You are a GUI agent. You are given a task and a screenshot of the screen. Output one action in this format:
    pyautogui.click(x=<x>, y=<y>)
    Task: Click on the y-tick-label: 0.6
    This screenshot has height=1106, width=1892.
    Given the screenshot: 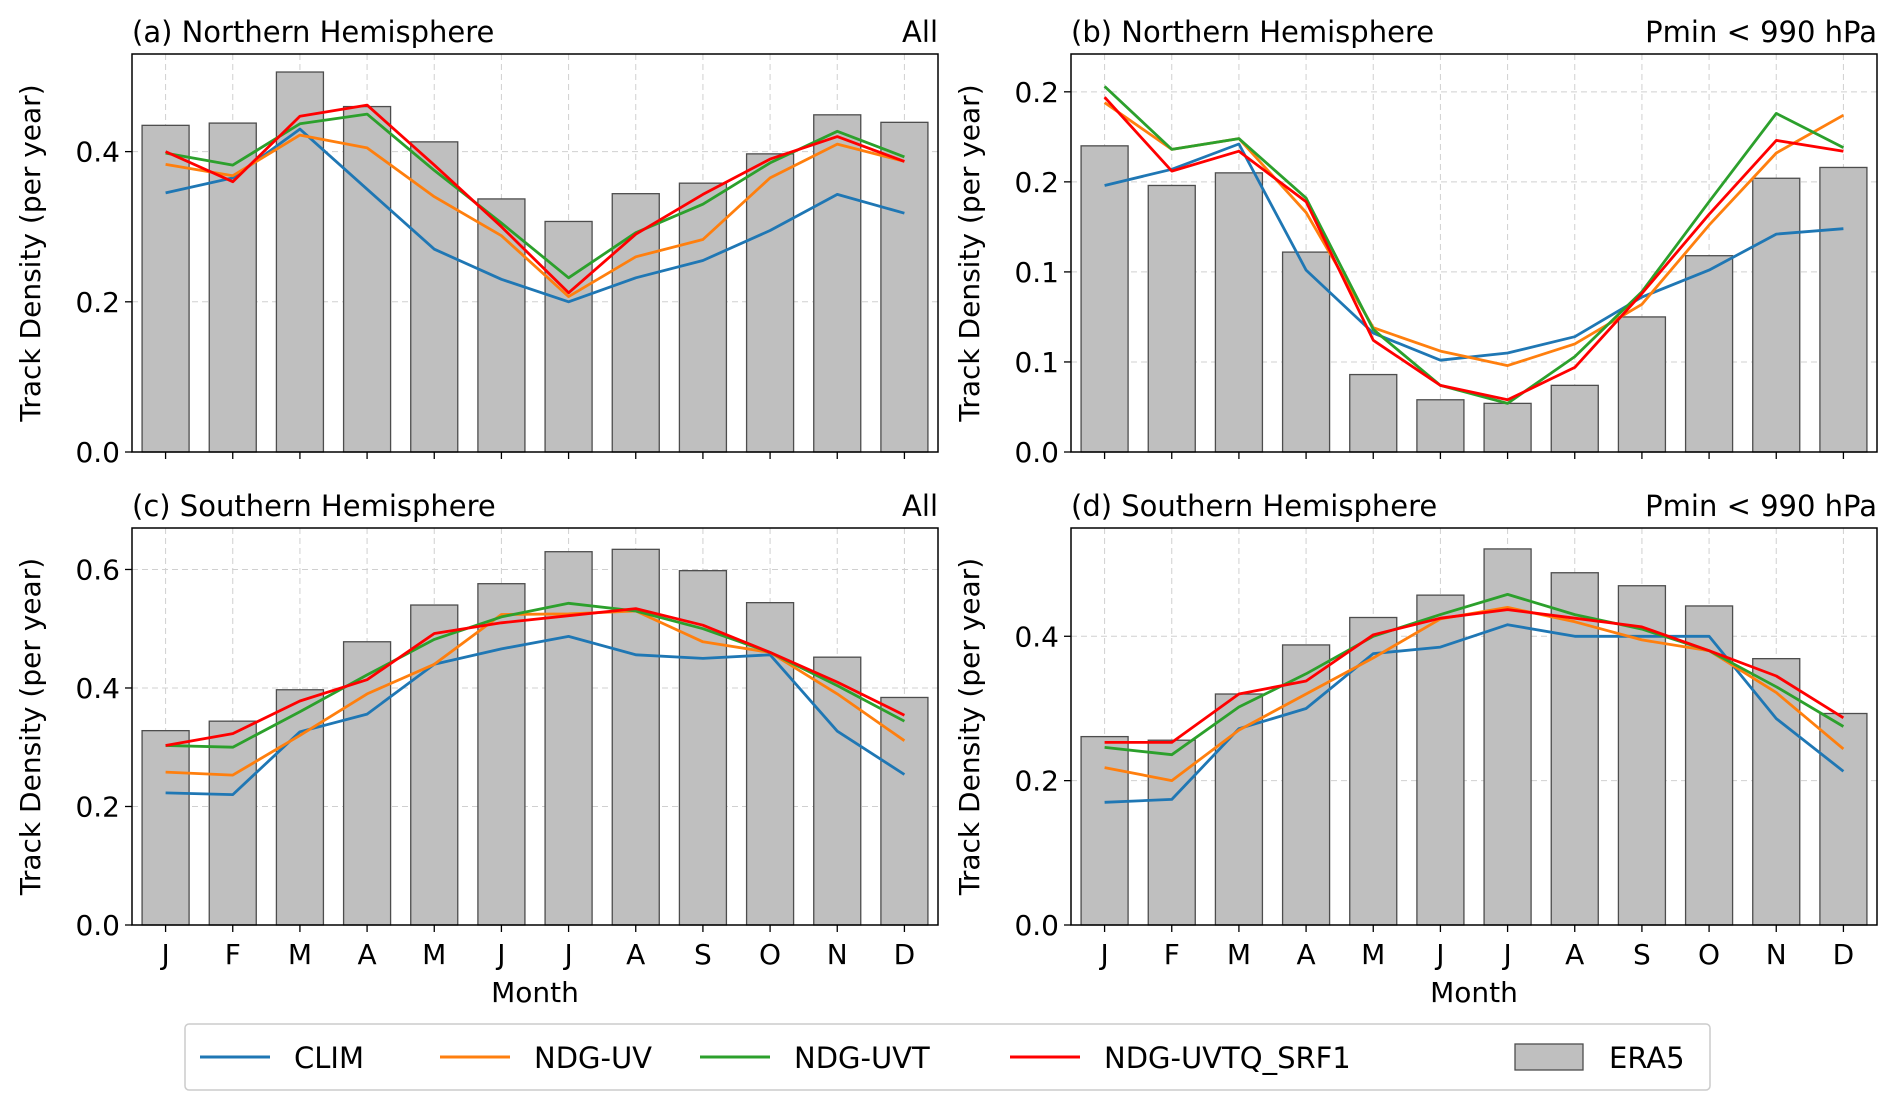 What is the action you would take?
    pyautogui.click(x=97, y=569)
    